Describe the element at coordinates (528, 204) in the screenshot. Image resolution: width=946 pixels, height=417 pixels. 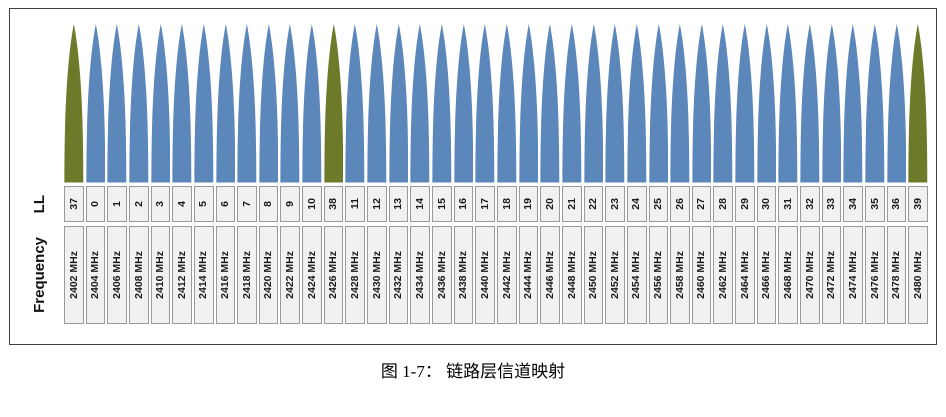
I see `ll-channel-cell: 19` at that location.